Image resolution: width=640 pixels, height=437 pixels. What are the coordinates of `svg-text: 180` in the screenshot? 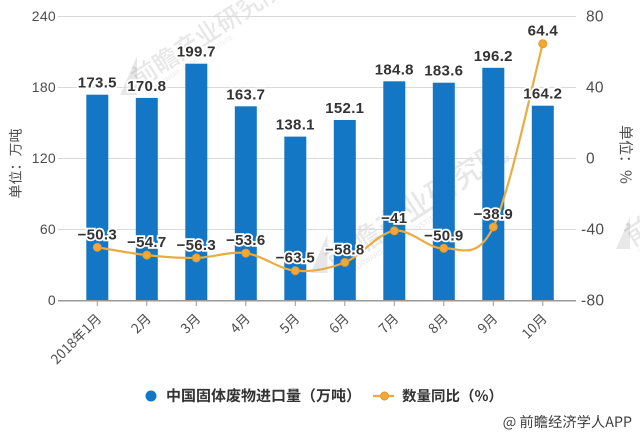 It's located at (44, 87).